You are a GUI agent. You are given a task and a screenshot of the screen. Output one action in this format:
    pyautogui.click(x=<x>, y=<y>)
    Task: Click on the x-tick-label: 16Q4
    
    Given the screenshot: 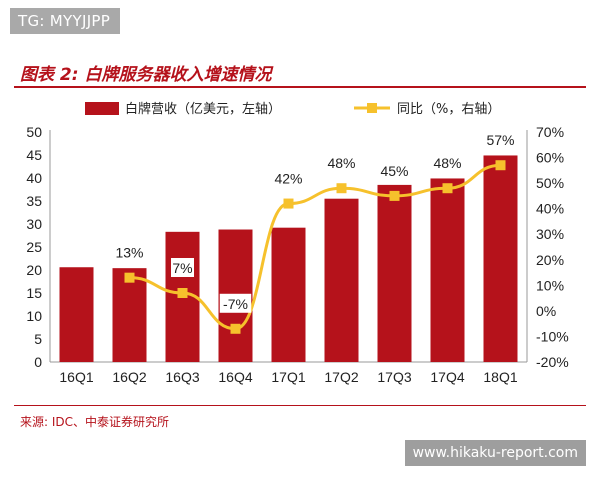 What is the action you would take?
    pyautogui.click(x=235, y=377)
    